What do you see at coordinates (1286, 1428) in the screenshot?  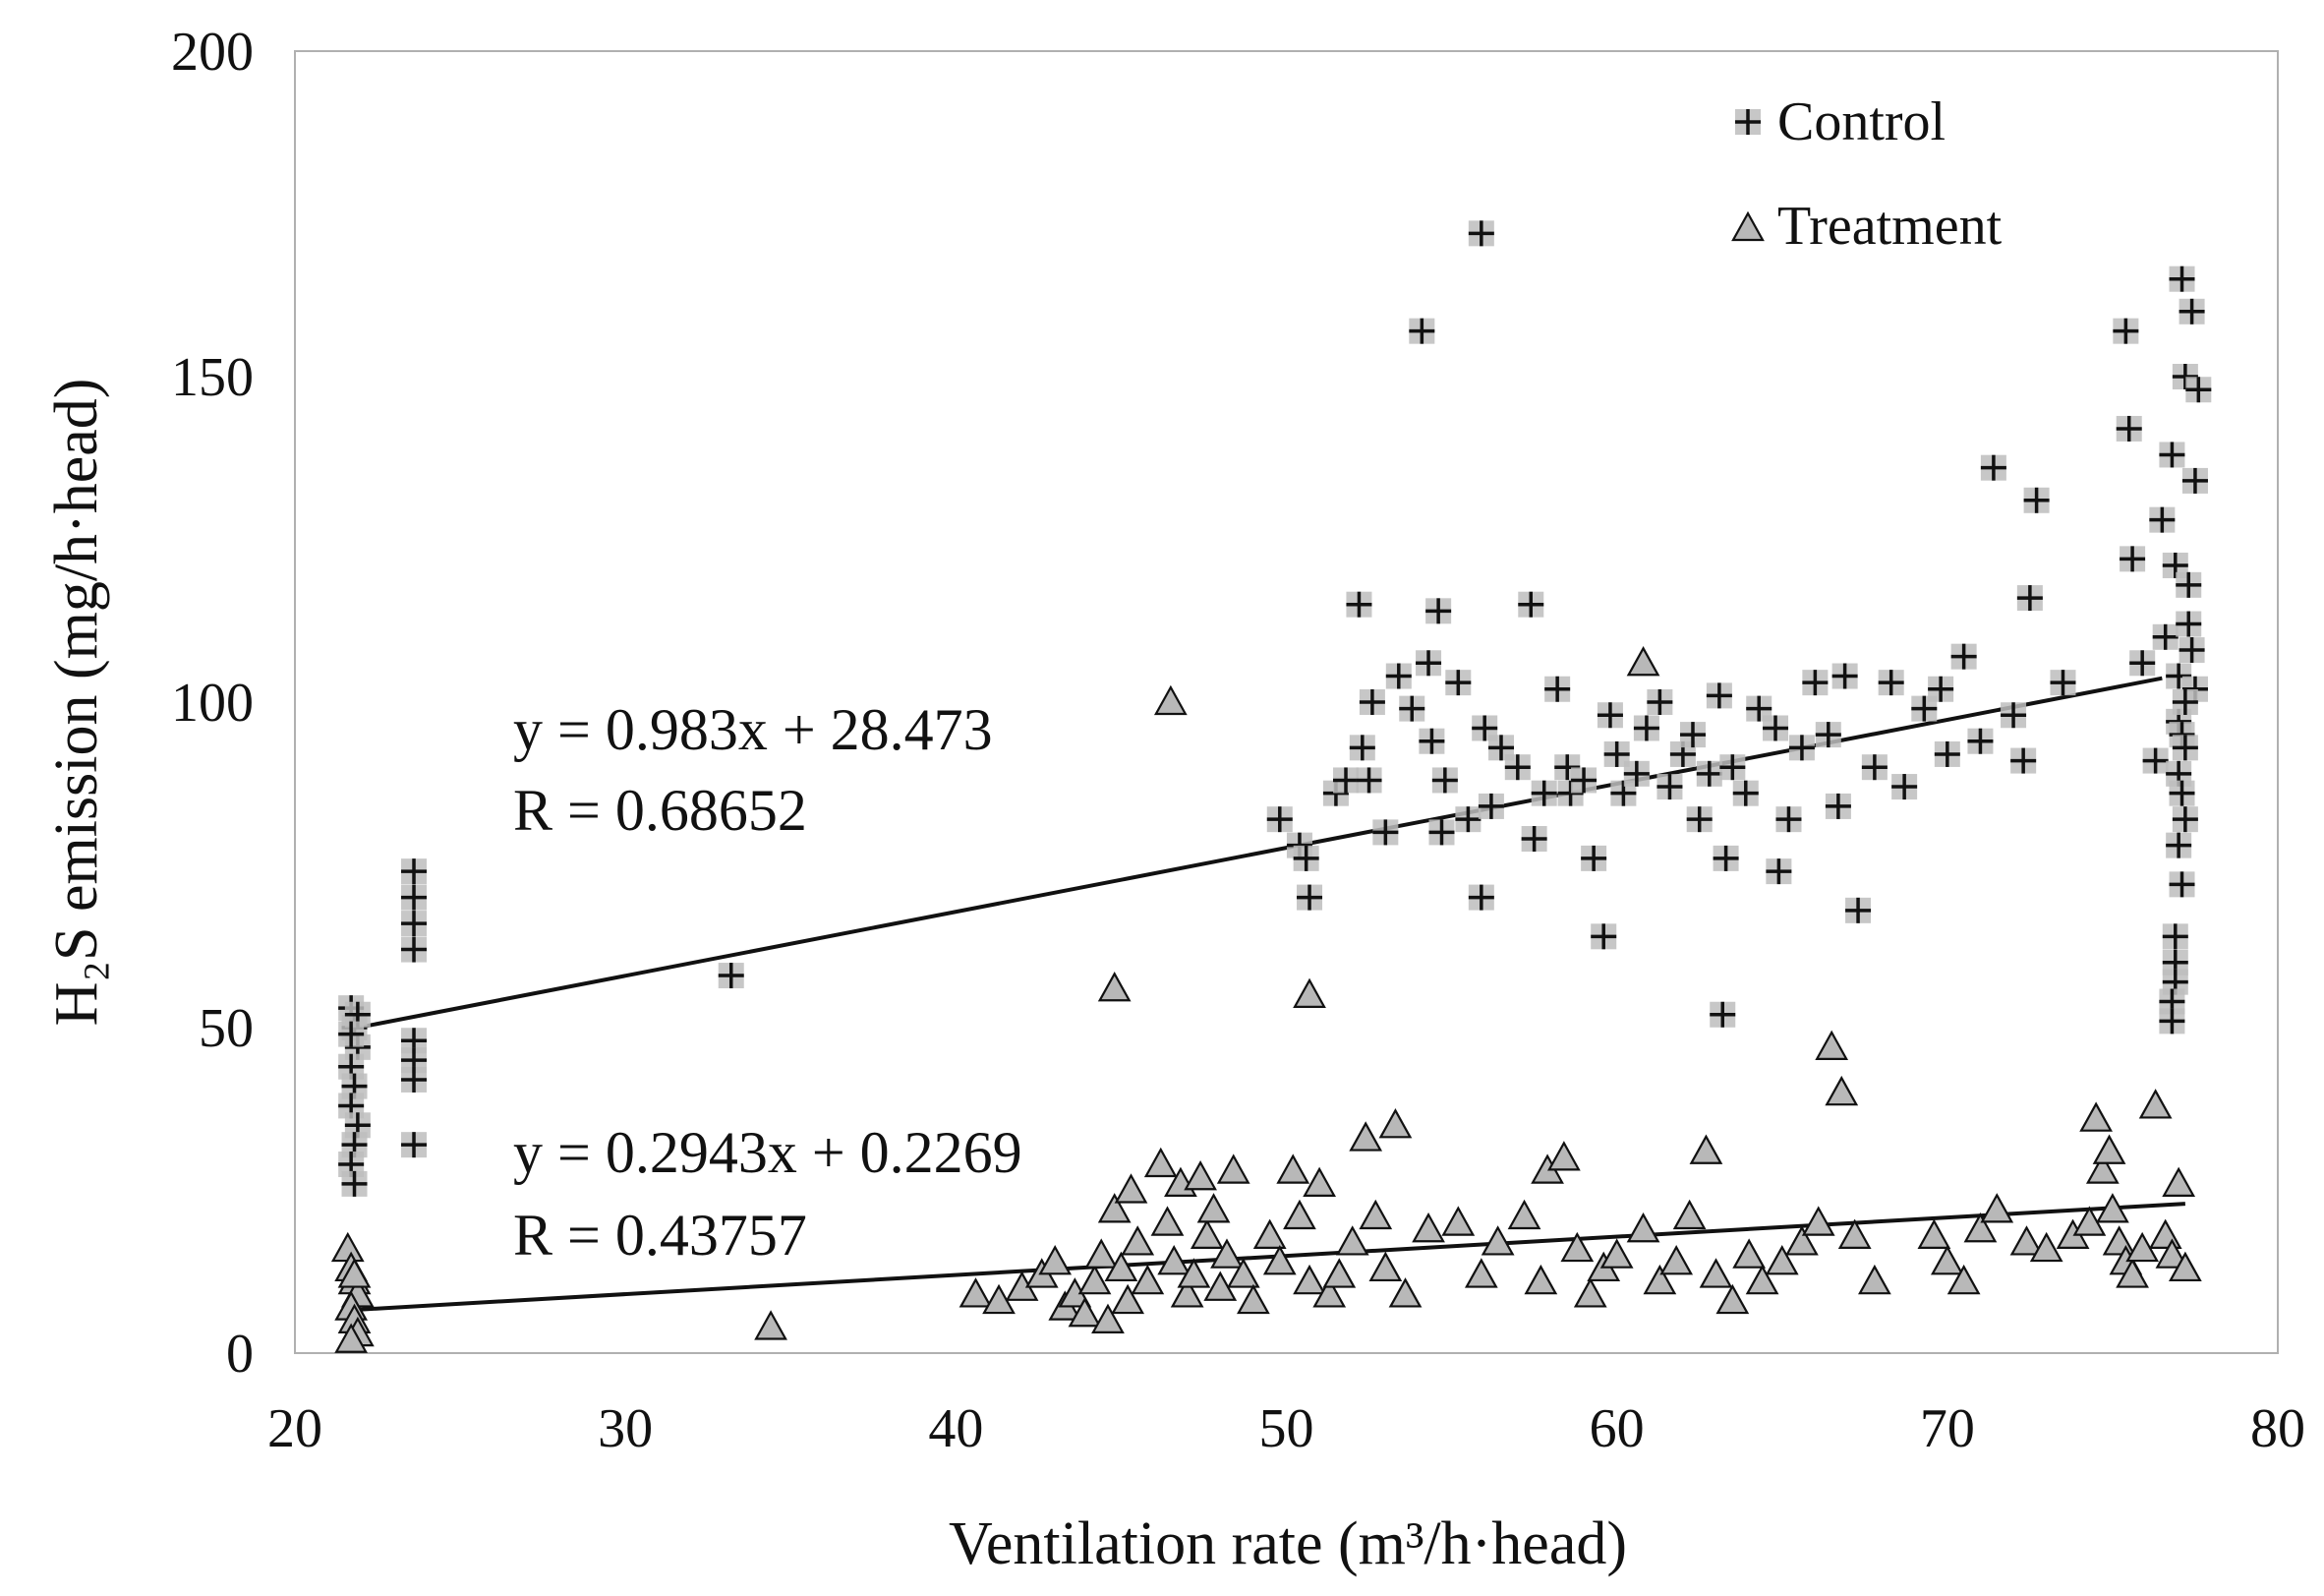 I see `x-axis-ticks: 20 30 40 50 60 70 80` at bounding box center [1286, 1428].